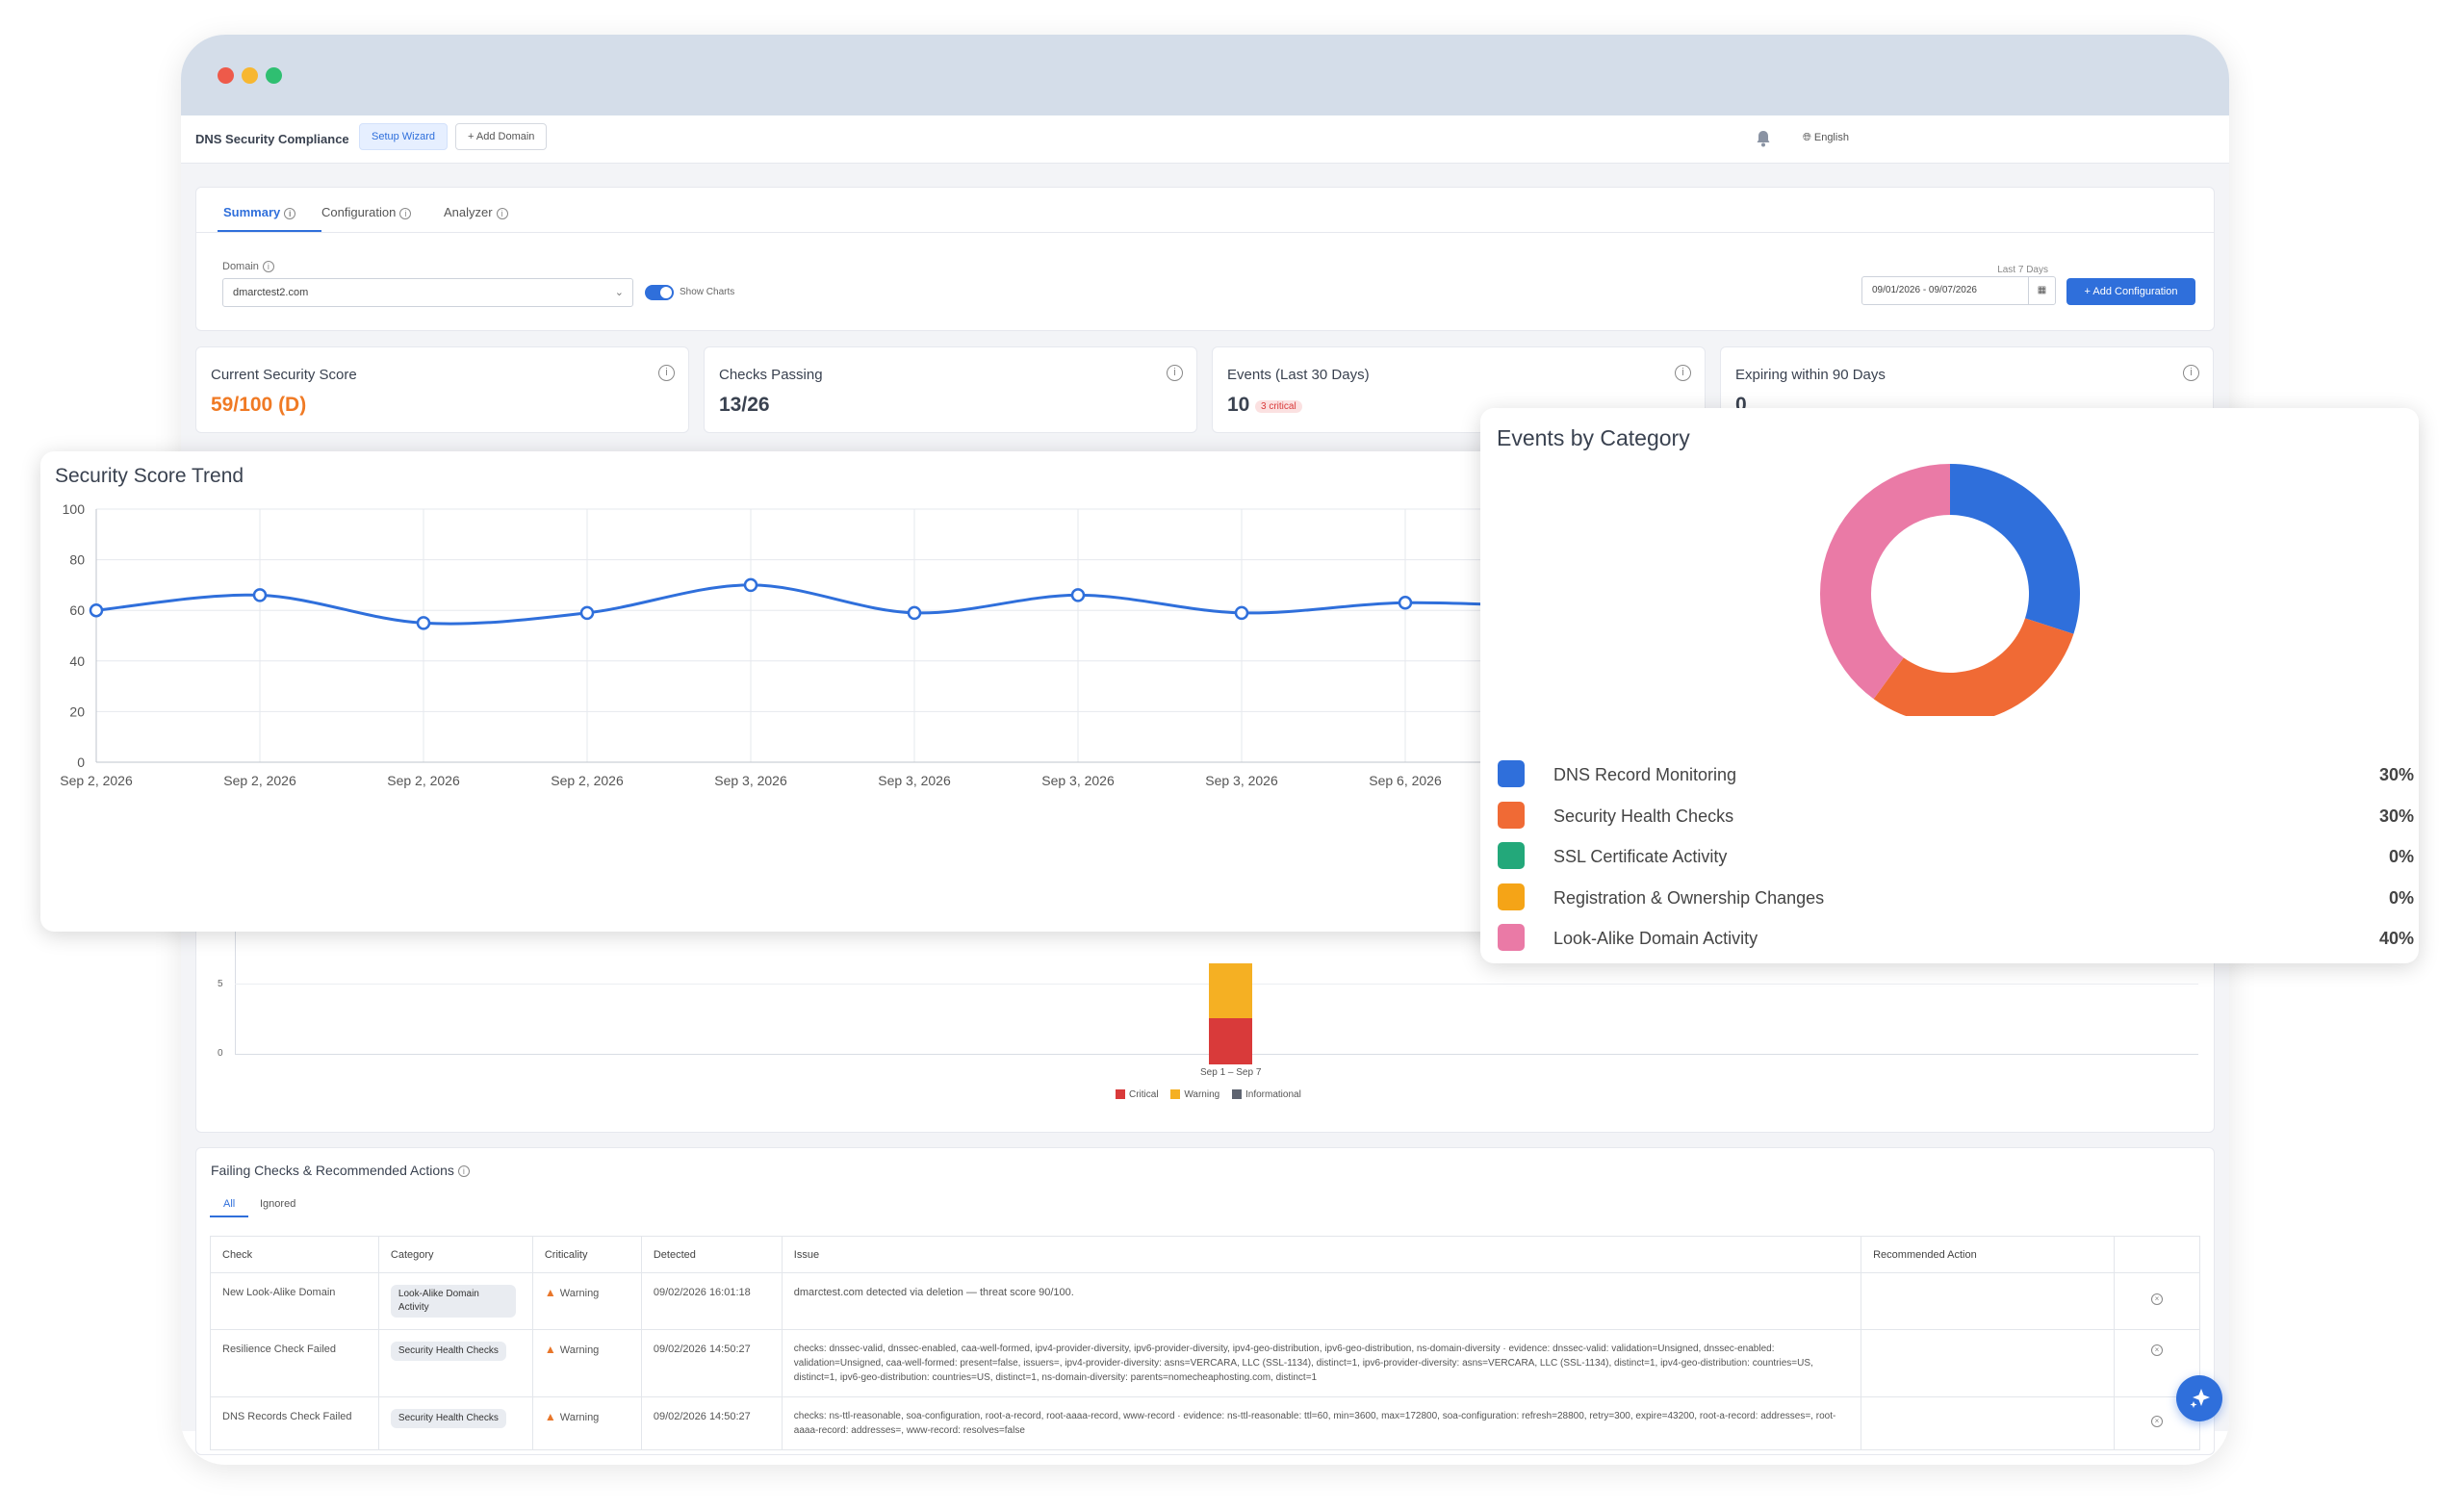 The width and height of the screenshot is (2464, 1510). I want to click on cell-detected: 09/02/2026 14:50:27, so click(711, 1423).